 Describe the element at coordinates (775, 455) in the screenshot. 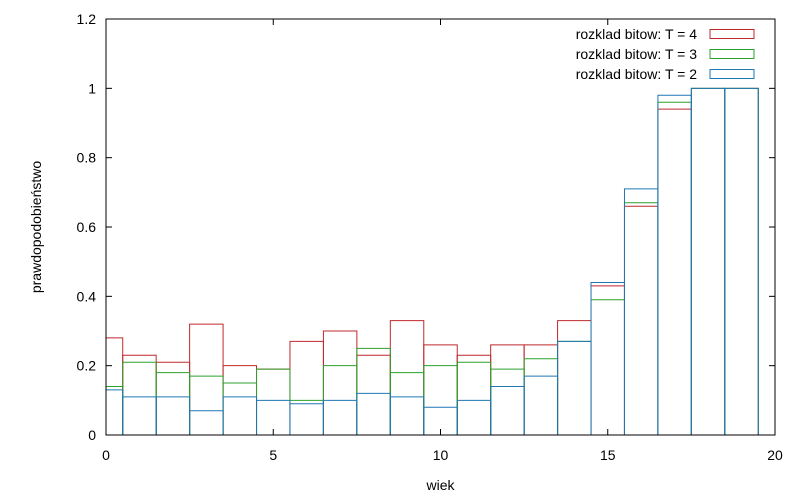

I see `x-tick-label: 20` at that location.